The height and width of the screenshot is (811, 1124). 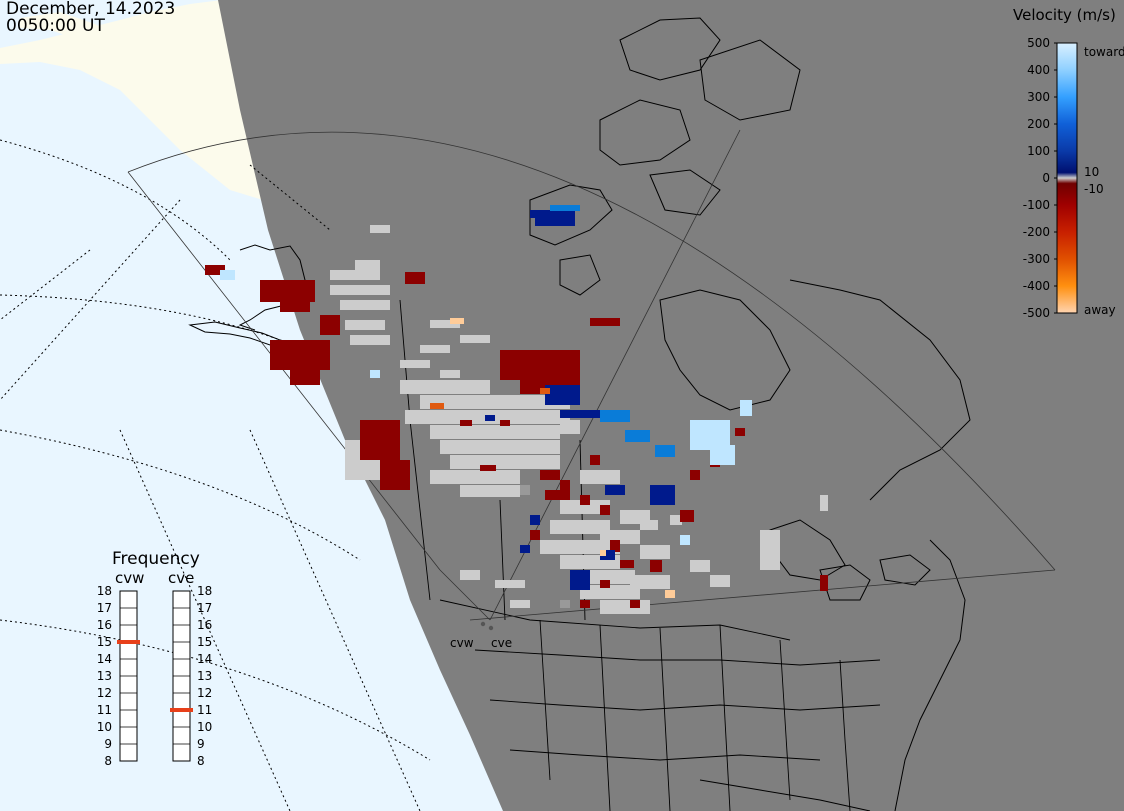 I want to click on frequency-column-cvw: cvw, so click(x=130, y=578).